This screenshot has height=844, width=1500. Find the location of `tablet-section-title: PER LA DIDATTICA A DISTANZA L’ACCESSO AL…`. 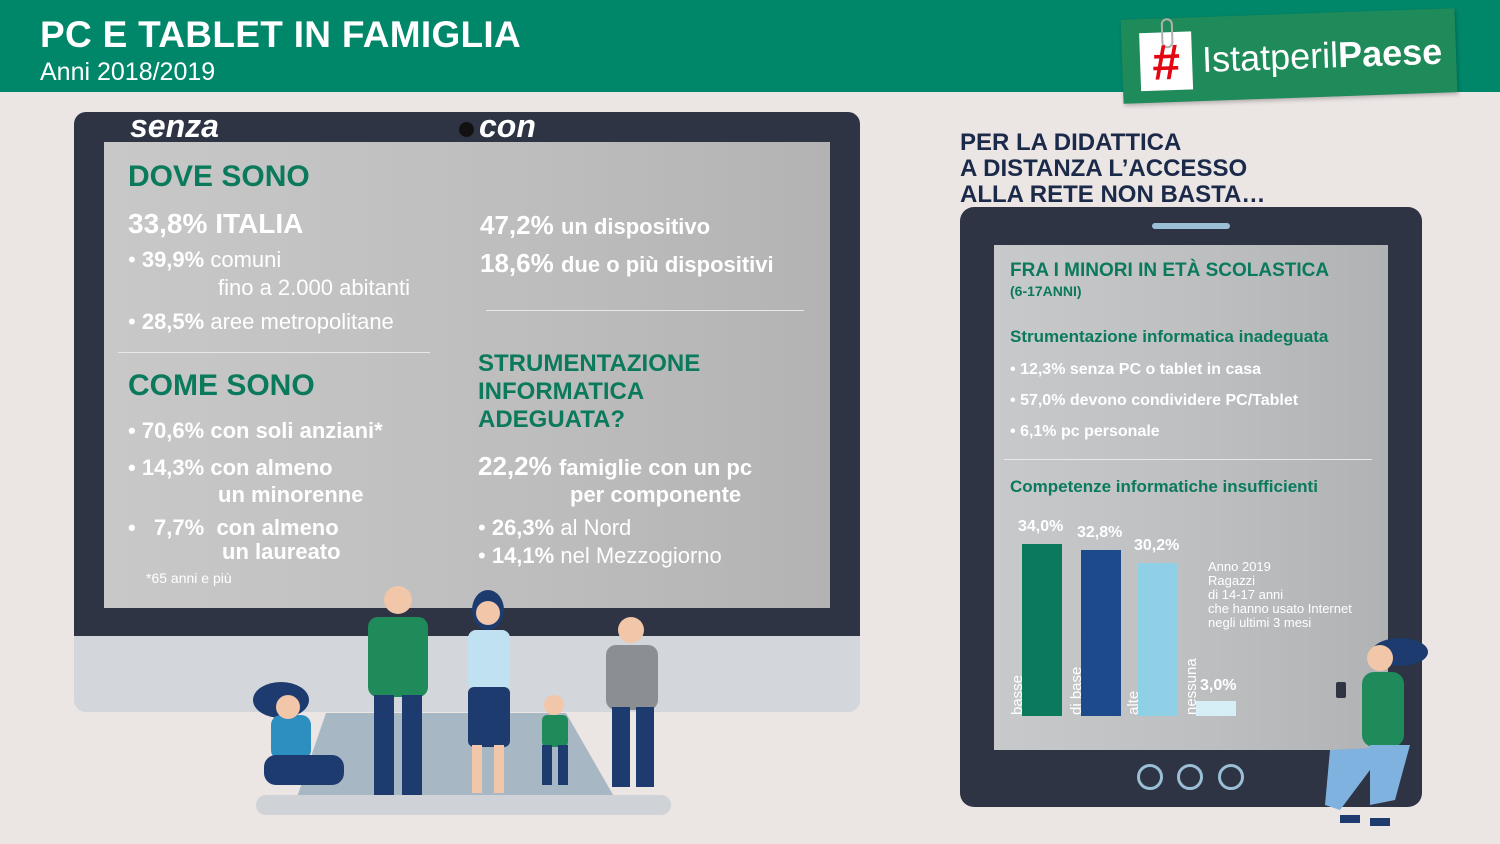

tablet-section-title: PER LA DIDATTICA A DISTANZA L’ACCESSO AL… is located at coordinates (1112, 169).